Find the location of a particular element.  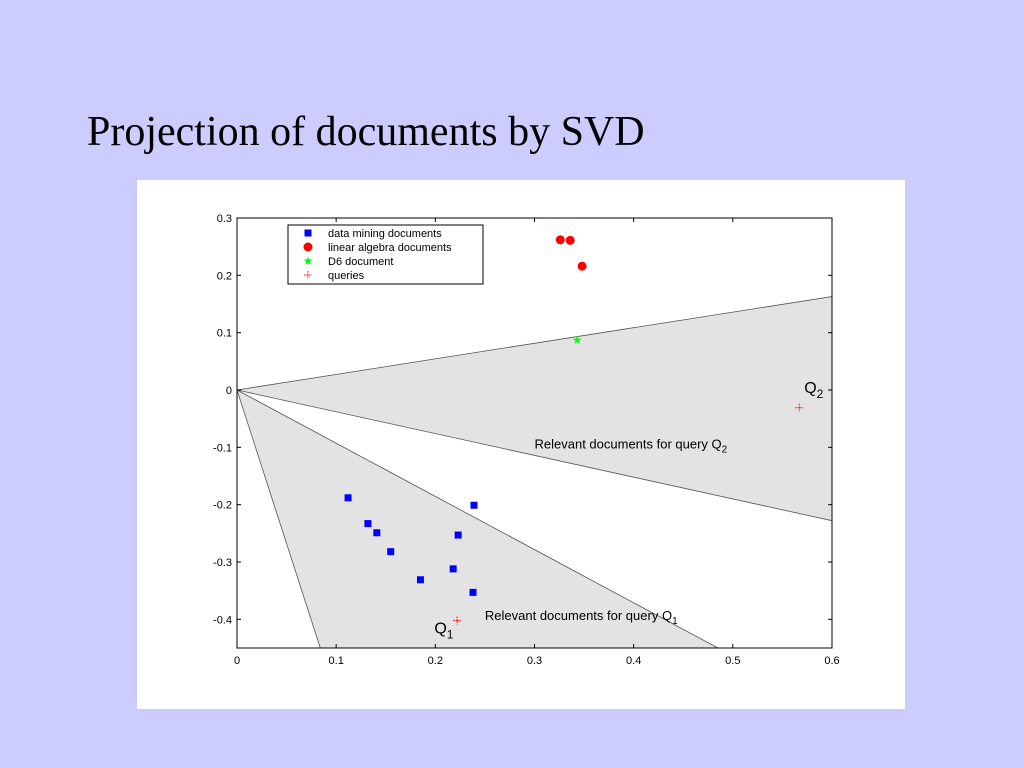

y-tick-label: -0.2 is located at coordinates (222, 506).